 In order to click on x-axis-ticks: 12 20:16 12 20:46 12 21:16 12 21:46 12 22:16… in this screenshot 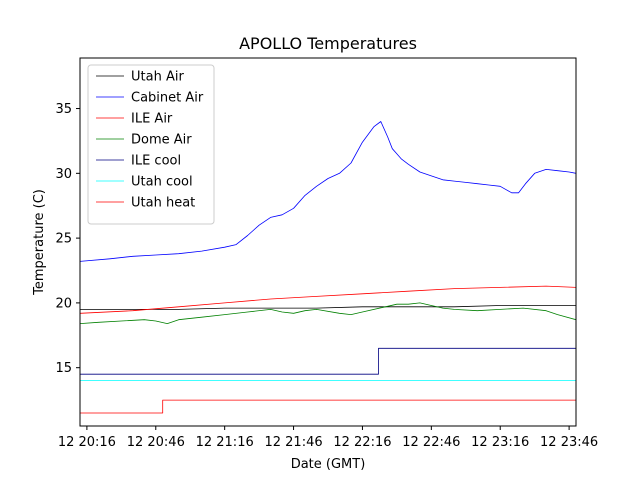, I will do `click(328, 438)`.